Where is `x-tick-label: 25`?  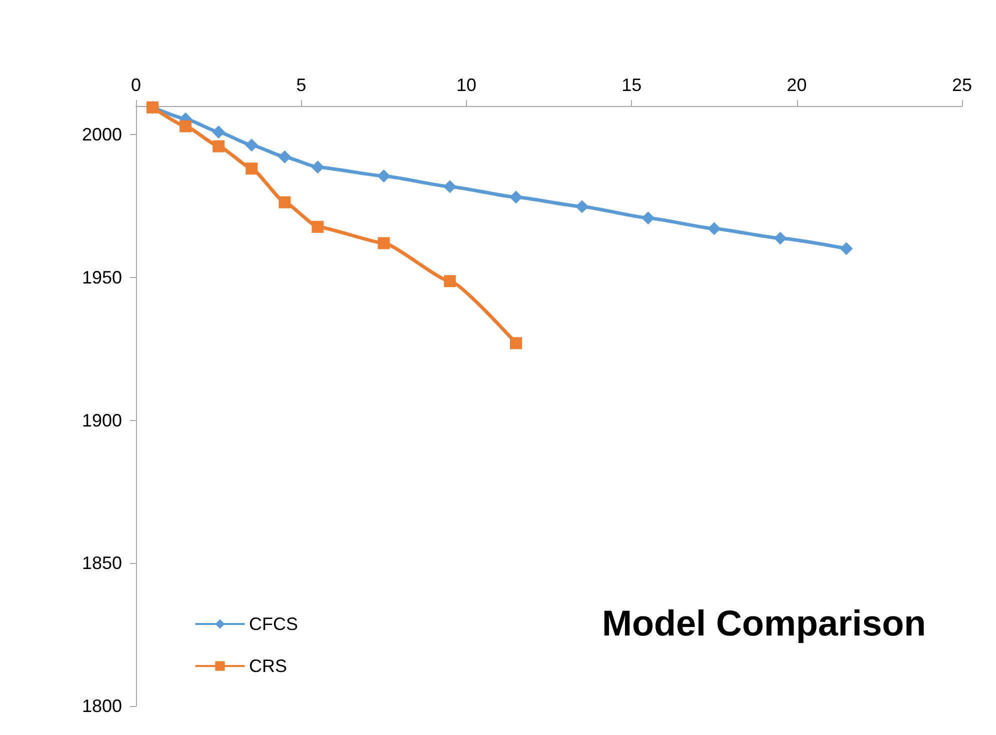 x-tick-label: 25 is located at coordinates (962, 85).